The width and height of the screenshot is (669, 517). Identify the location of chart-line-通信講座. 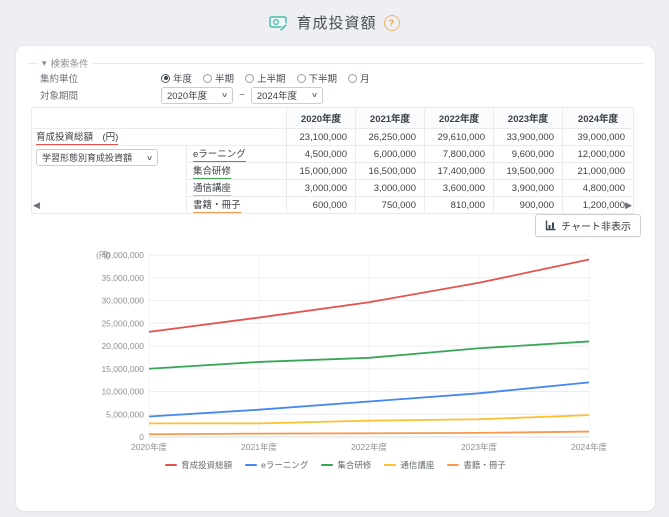
(369, 419).